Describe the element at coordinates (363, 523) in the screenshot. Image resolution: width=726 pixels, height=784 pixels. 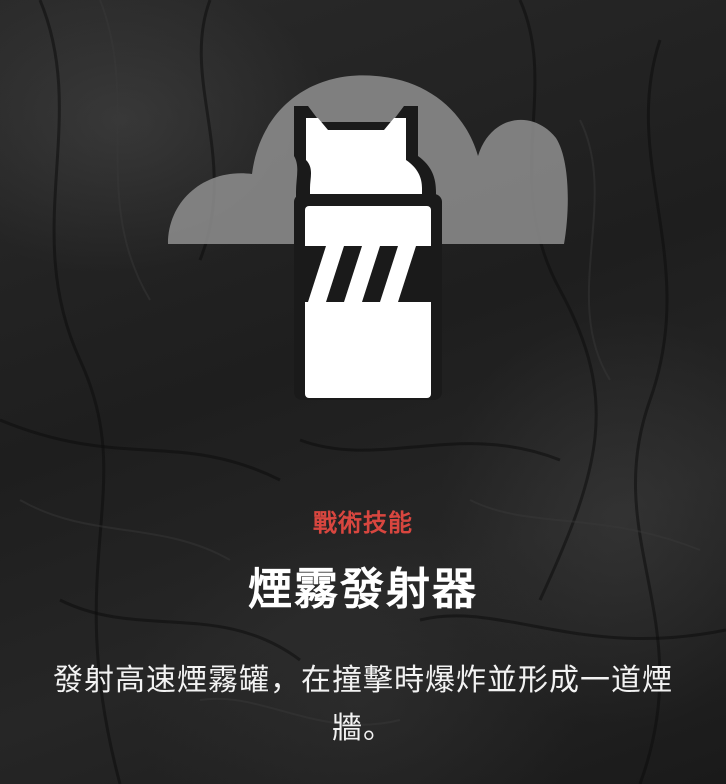
I see `ability-category-label: 戰術技能` at that location.